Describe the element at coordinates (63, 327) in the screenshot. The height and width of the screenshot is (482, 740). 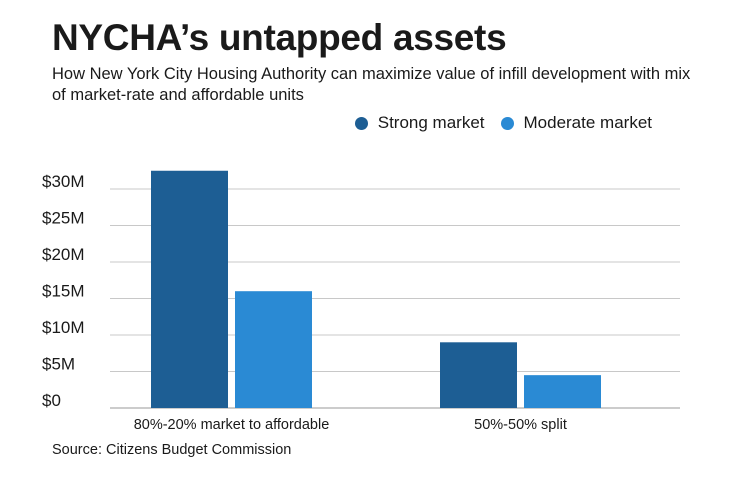
I see `y-tick-label: $10M` at that location.